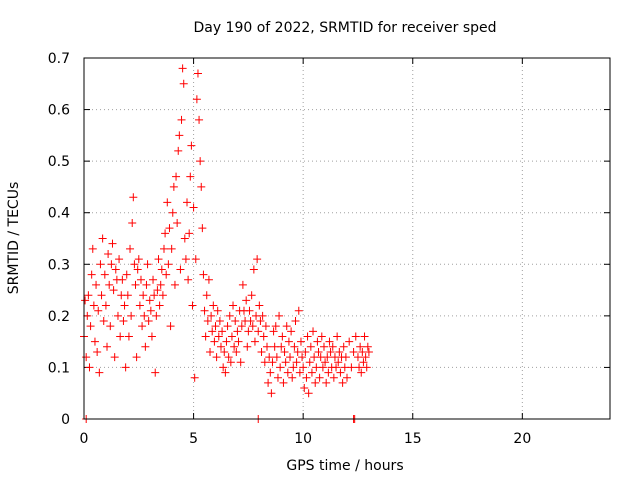 Image resolution: width=640 pixels, height=480 pixels. I want to click on y-tick-label: 0.4, so click(59, 214).